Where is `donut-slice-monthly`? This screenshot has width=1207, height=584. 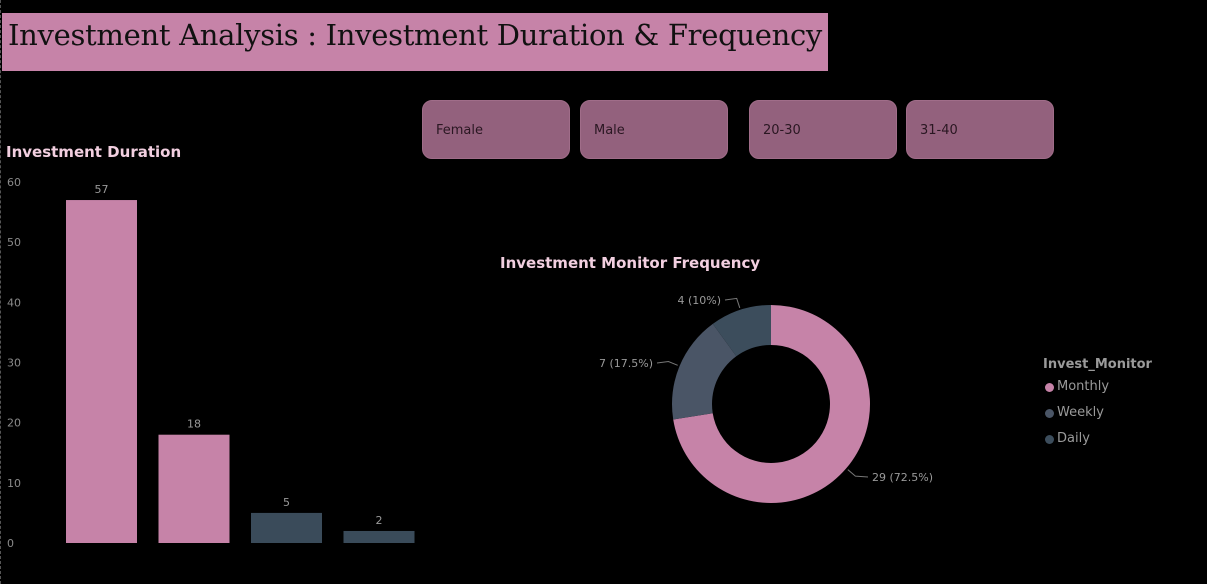 donut-slice-monthly is located at coordinates (771, 404).